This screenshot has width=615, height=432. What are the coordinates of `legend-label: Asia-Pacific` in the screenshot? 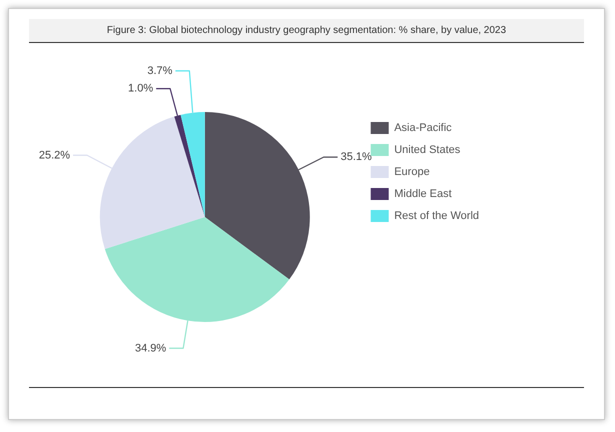 It's located at (423, 128).